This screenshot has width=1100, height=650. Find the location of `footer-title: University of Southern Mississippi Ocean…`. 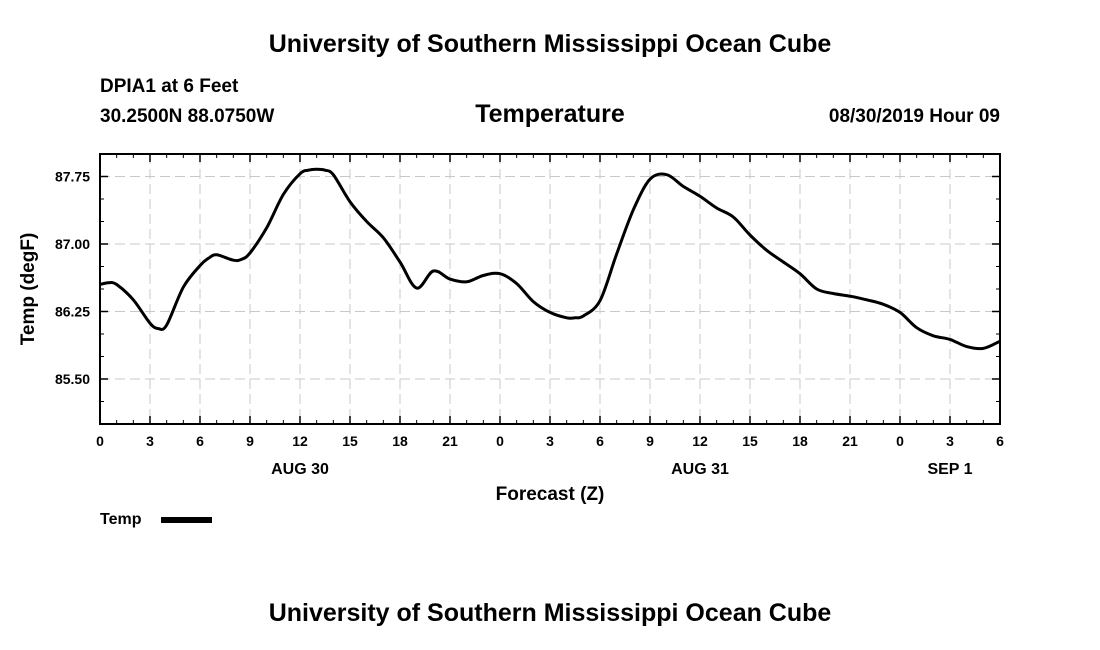

footer-title: University of Southern Mississippi Ocean… is located at coordinates (550, 613).